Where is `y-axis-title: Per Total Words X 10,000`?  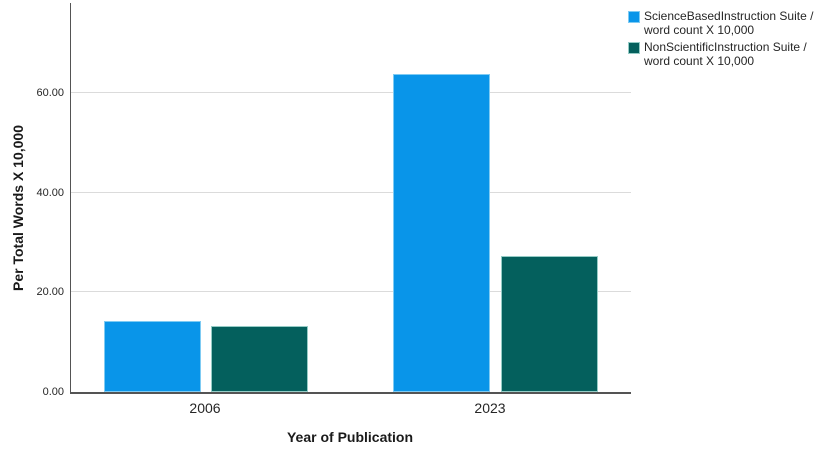
y-axis-title: Per Total Words X 10,000 is located at coordinates (18, 208).